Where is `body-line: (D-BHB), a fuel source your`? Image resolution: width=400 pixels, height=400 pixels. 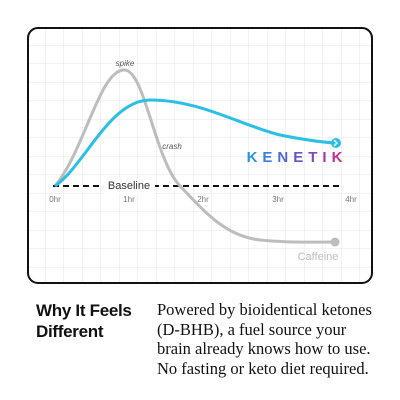
body-line: (D-BHB), a fuel source your is located at coordinates (252, 329).